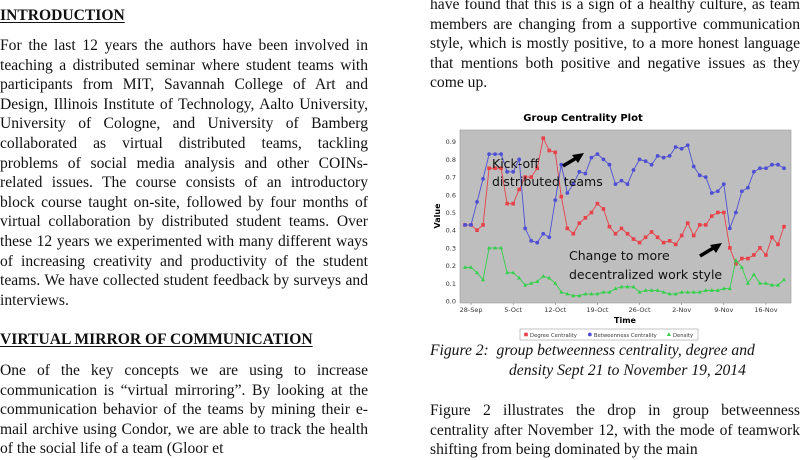  I want to click on chart-title: Group Centrality Plot, so click(583, 118).